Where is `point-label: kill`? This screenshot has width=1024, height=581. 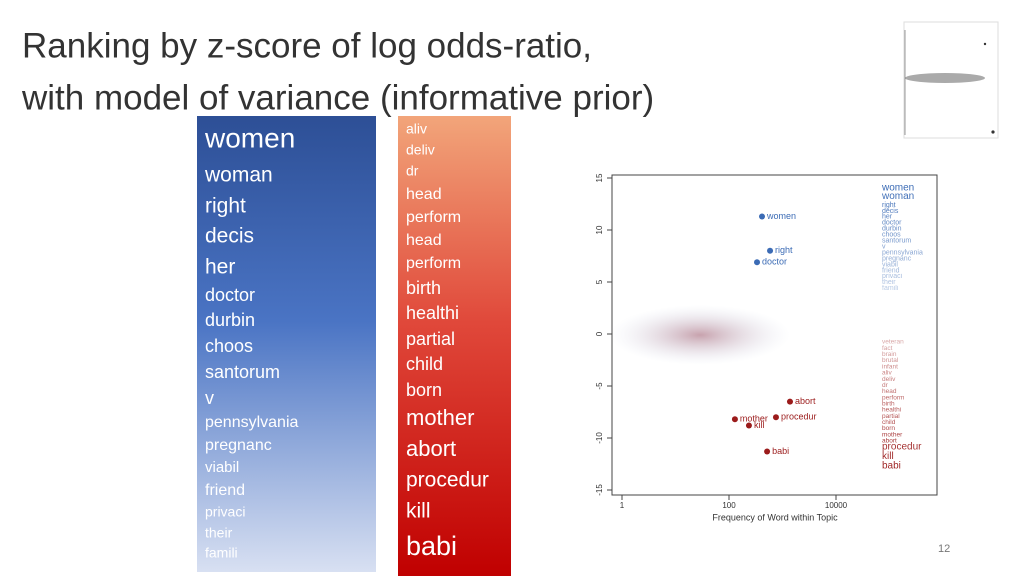 point-label: kill is located at coordinates (759, 425).